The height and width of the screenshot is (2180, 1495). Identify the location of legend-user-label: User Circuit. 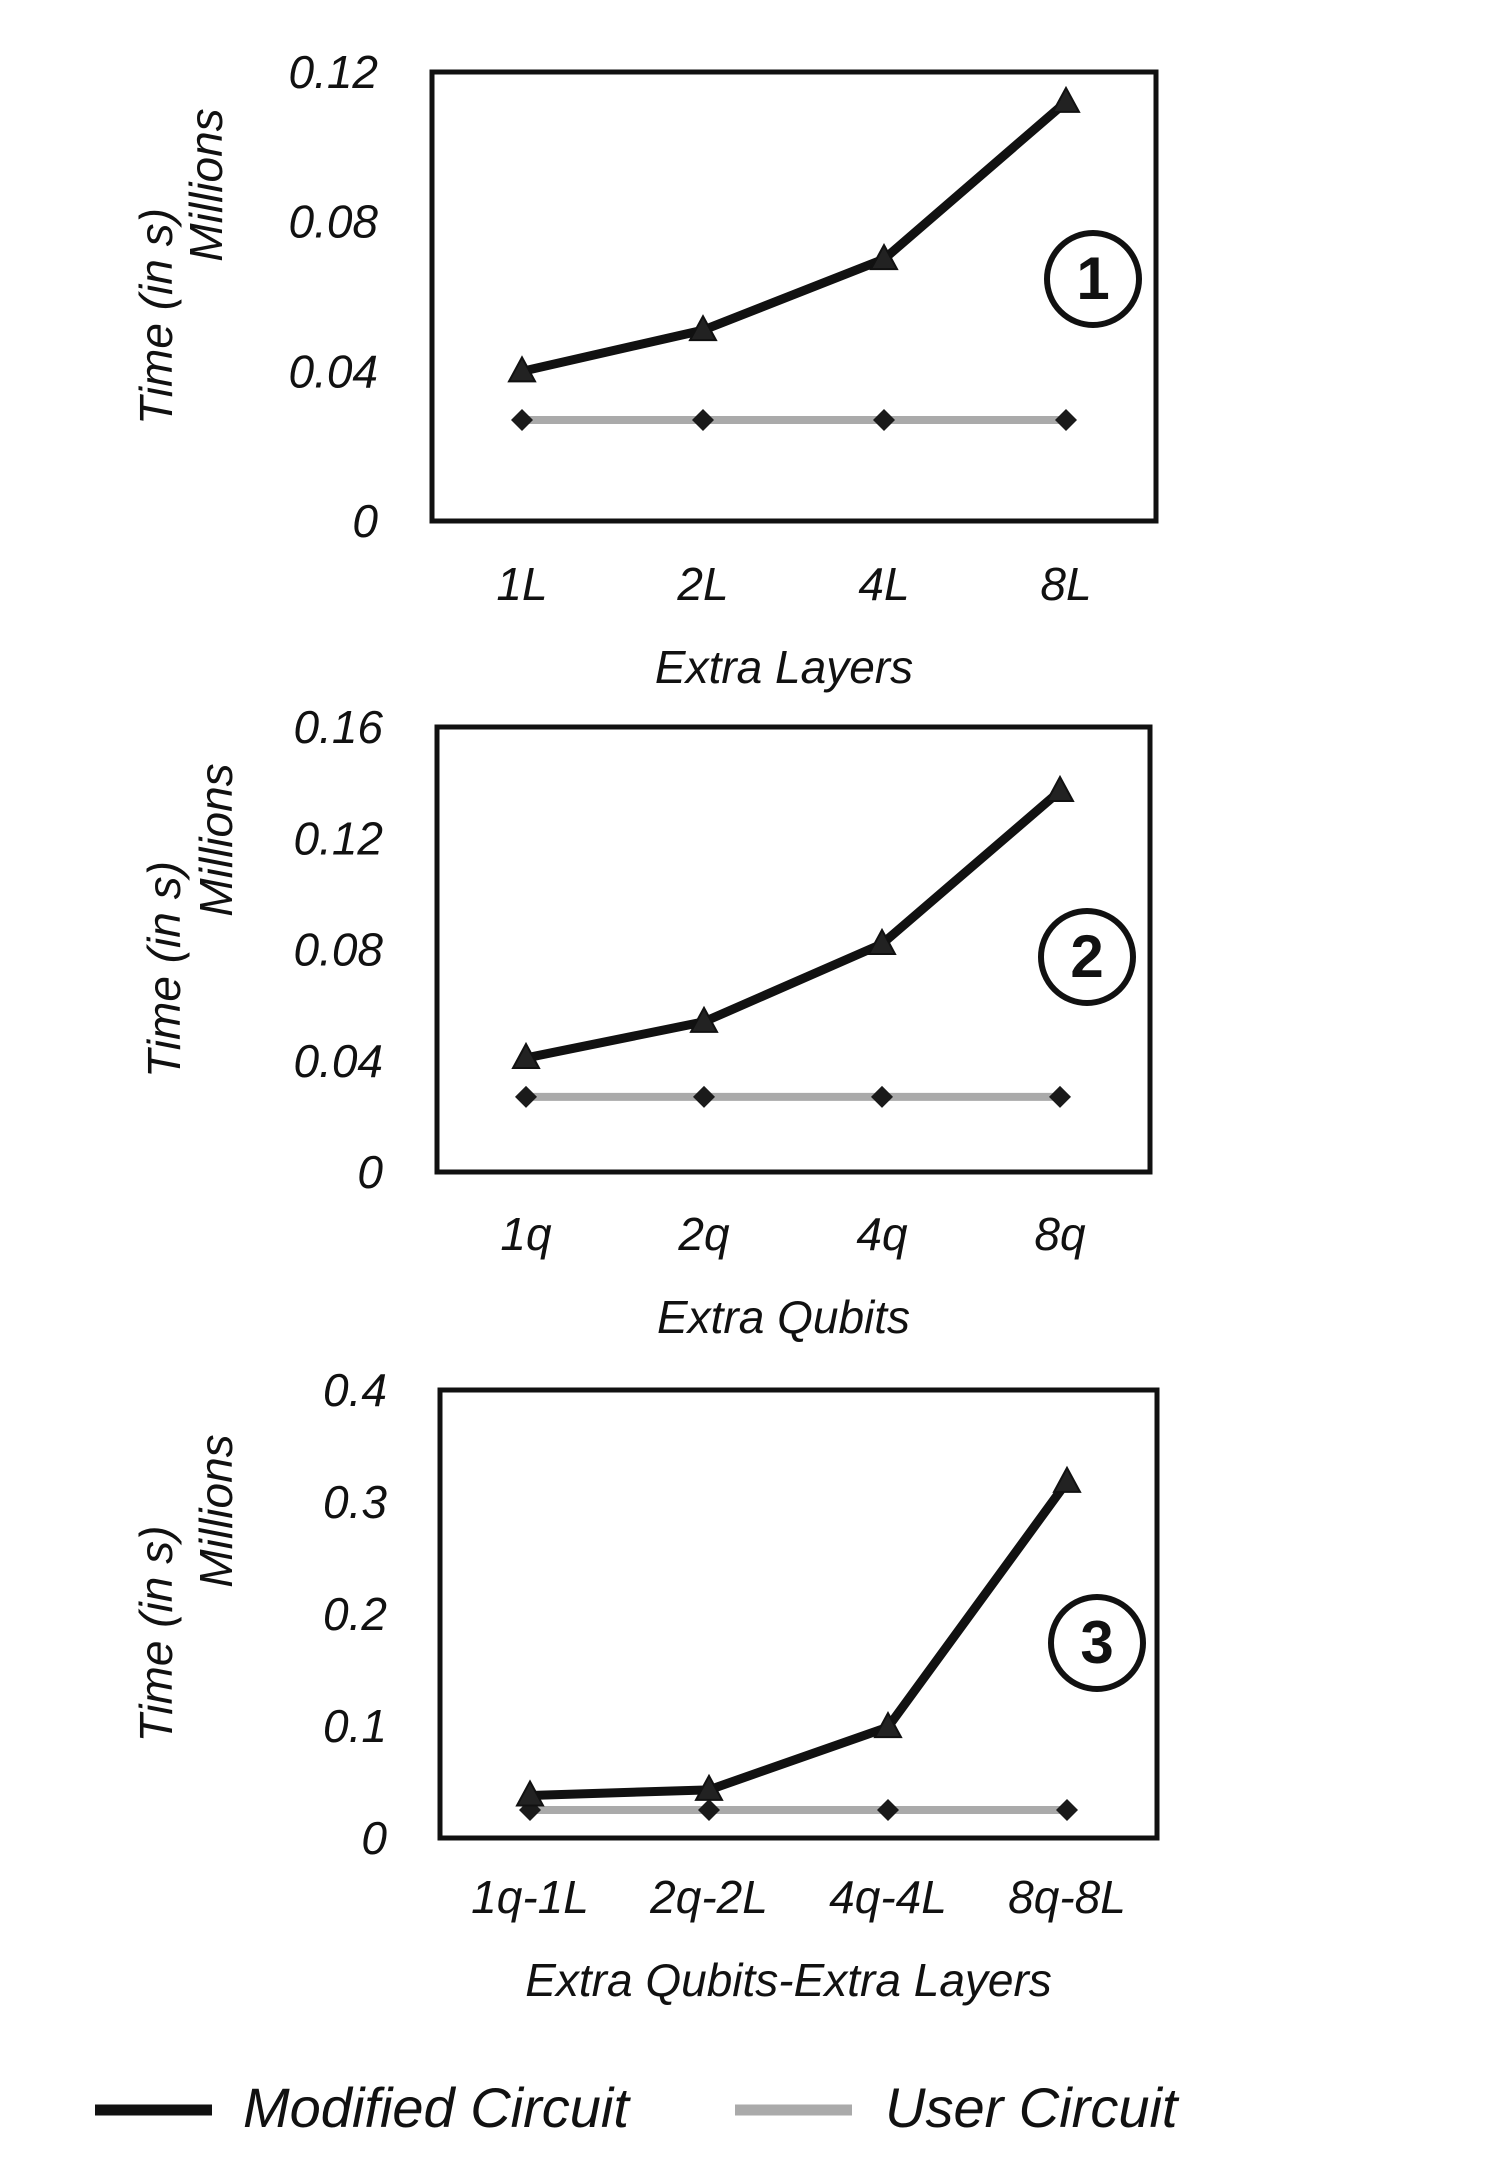
(1032, 2107).